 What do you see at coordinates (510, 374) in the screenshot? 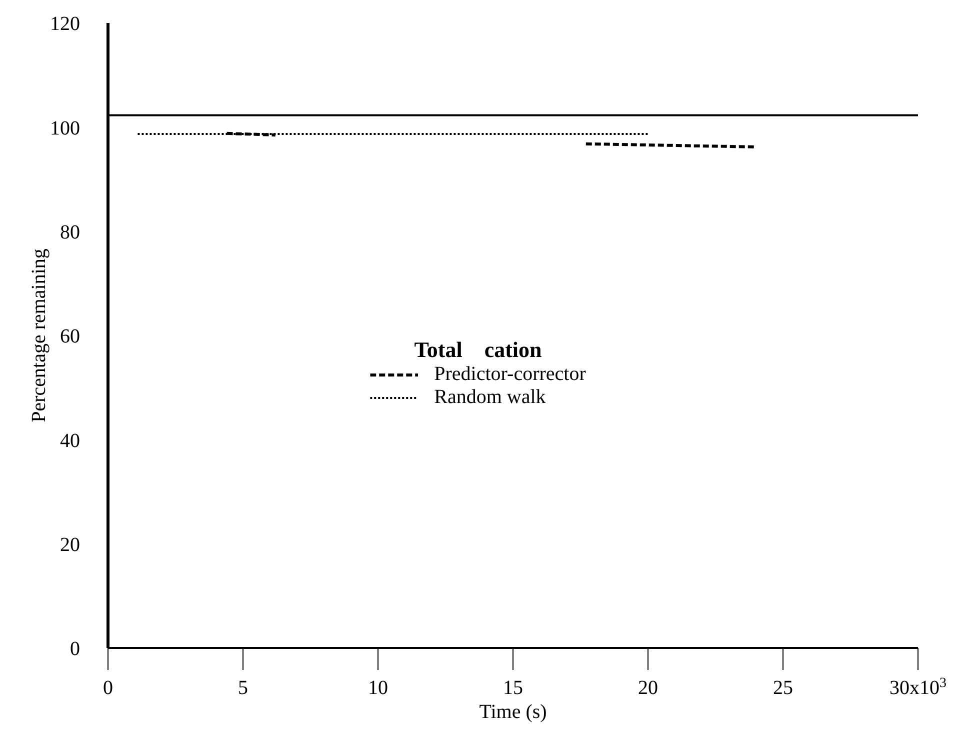
I see `legend-label: Predictor-corrector` at bounding box center [510, 374].